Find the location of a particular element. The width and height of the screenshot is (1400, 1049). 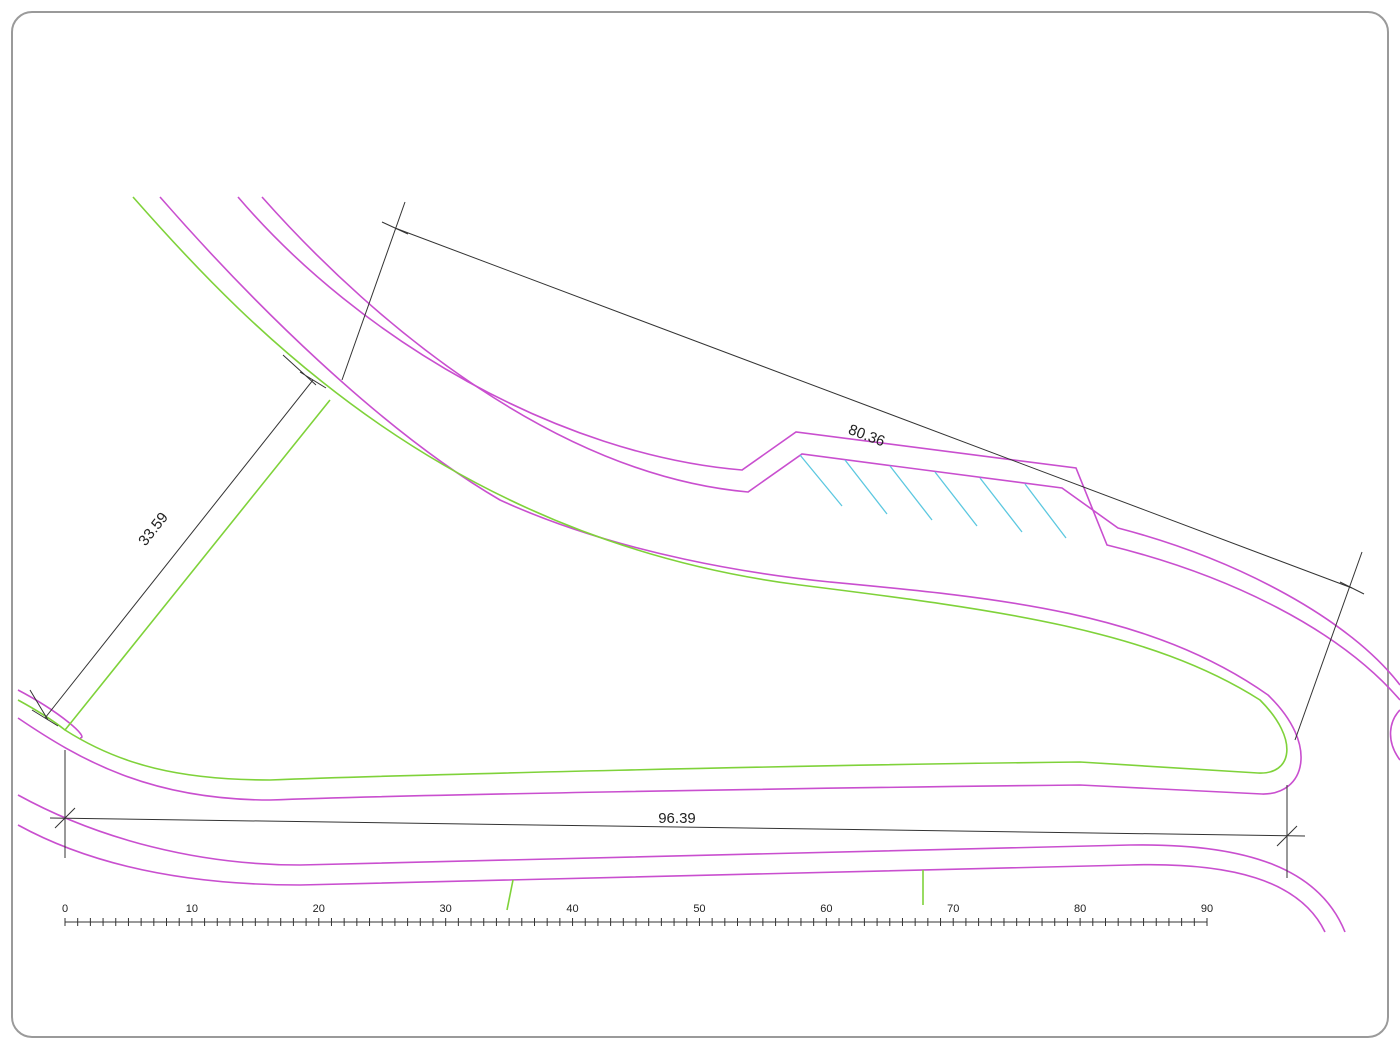

scale-label: 90 is located at coordinates (1207, 909).